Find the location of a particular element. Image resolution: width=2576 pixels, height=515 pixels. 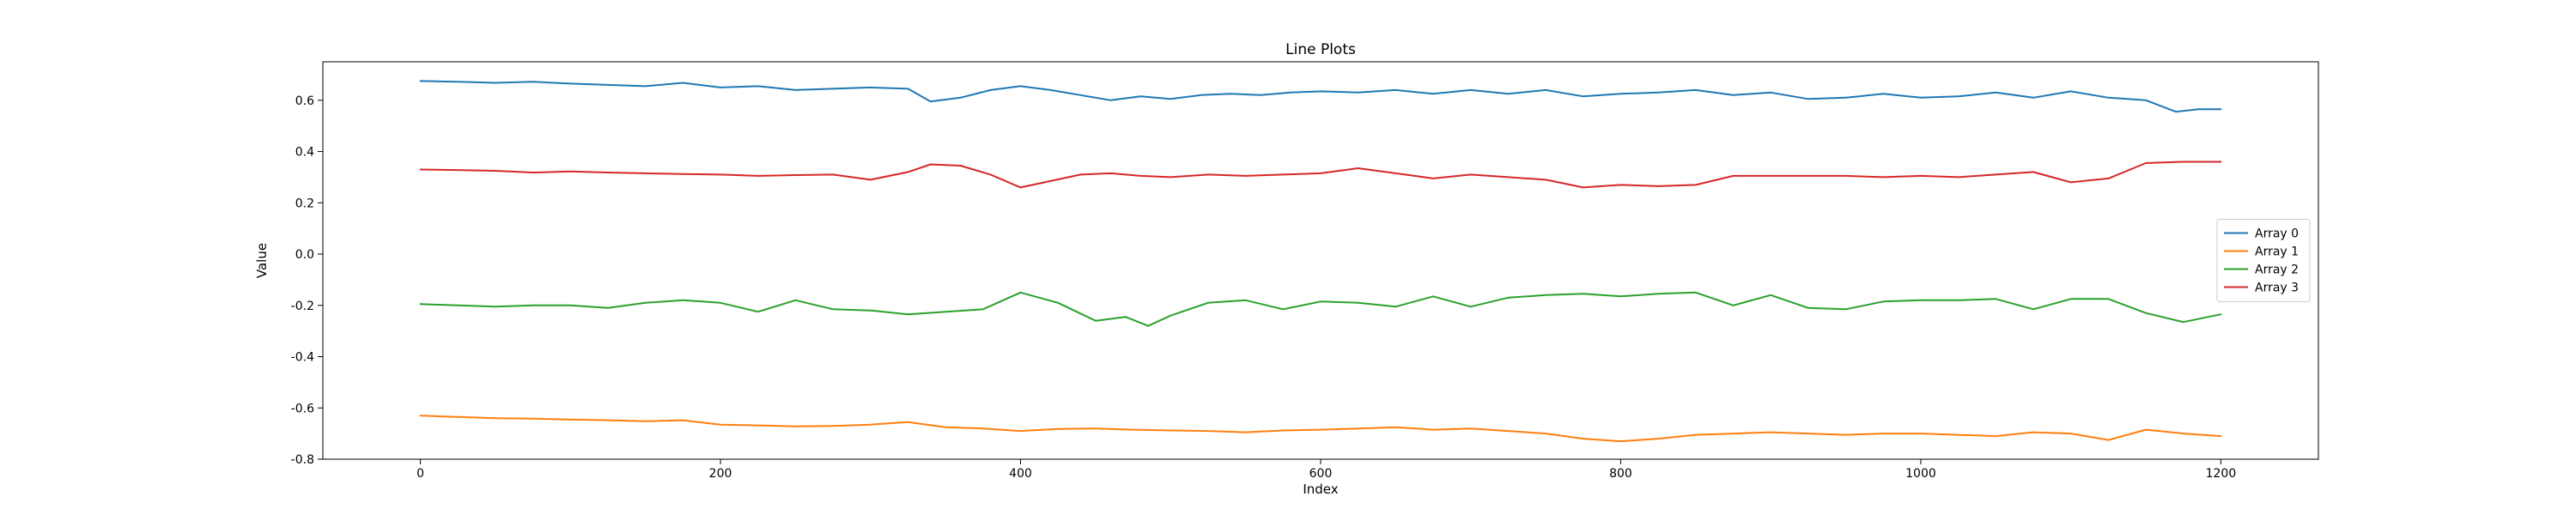

chart-title: Line Plots is located at coordinates (1320, 49).